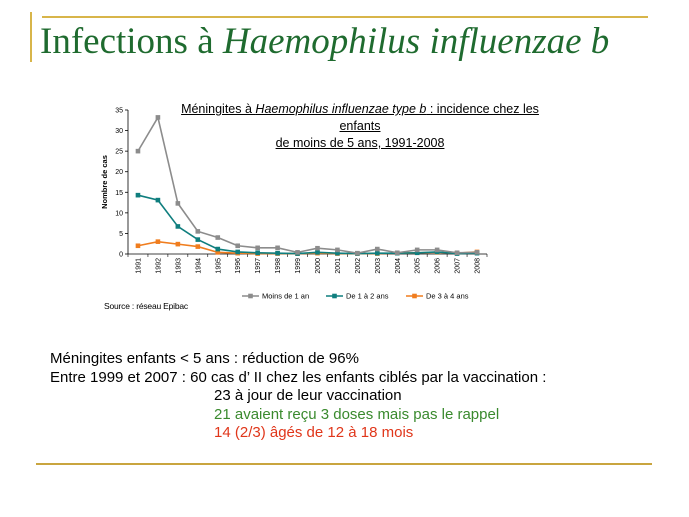 The width and height of the screenshot is (689, 517). What do you see at coordinates (121, 234) in the screenshot?
I see `y-tick-label: 5` at bounding box center [121, 234].